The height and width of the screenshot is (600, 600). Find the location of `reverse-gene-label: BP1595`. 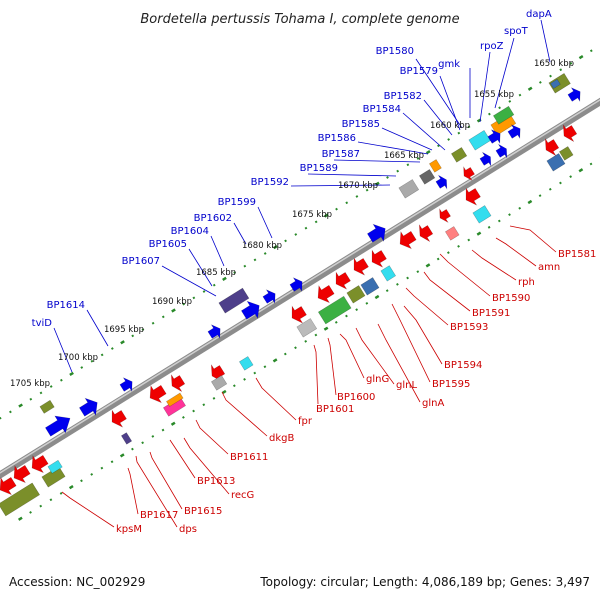

reverse-gene-label: BP1595 is located at coordinates (451, 384).